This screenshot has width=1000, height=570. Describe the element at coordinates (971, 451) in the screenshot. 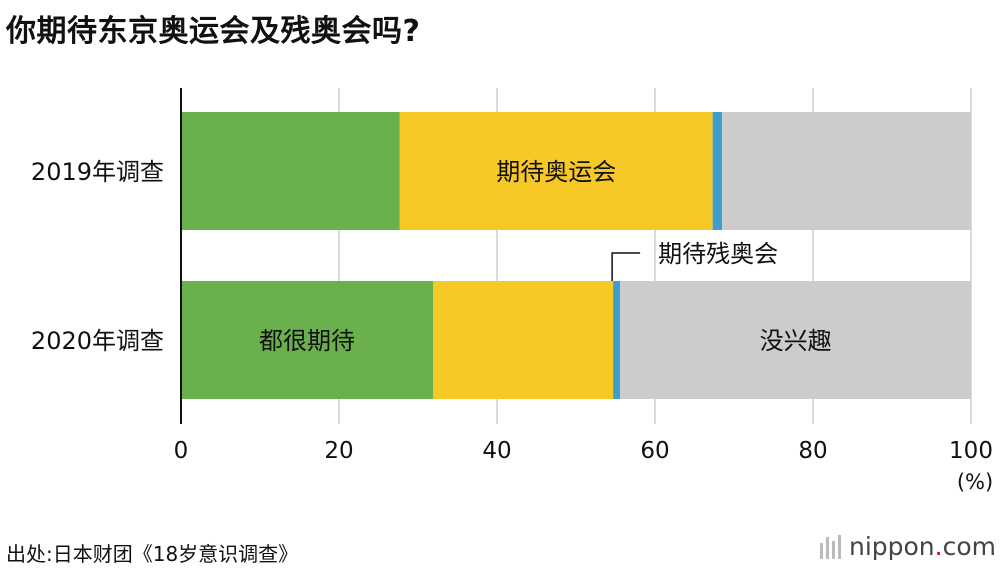

I see `x-tick-label: 100` at that location.